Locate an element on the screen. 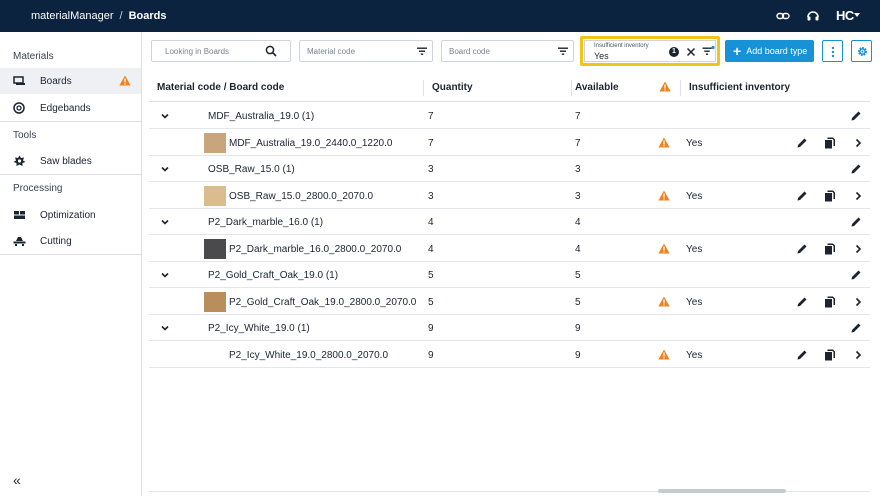  table-row-board: P2_Dark_marble_16.0_2800.0_2070.0 4 4 Yes is located at coordinates (509, 249).